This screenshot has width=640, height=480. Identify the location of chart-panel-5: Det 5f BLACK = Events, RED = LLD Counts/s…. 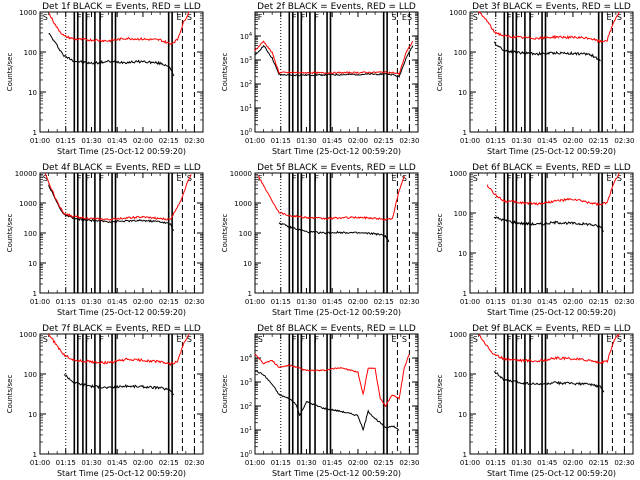
(320, 240).